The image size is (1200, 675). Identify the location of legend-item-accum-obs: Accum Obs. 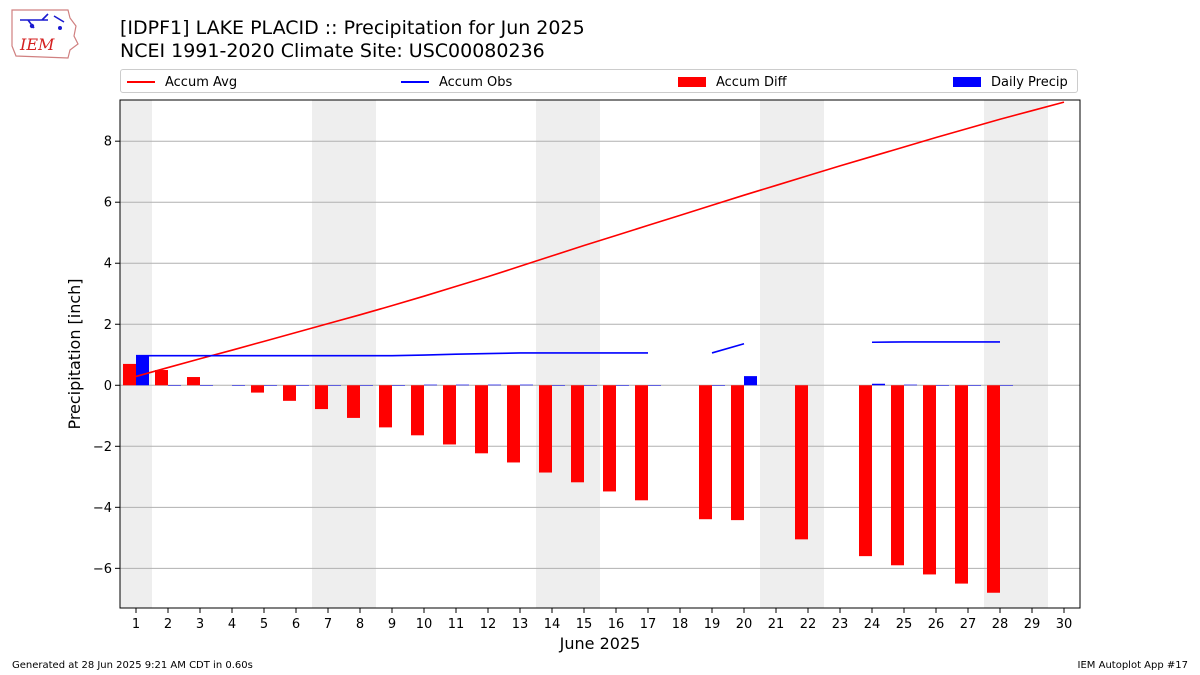
(456, 82).